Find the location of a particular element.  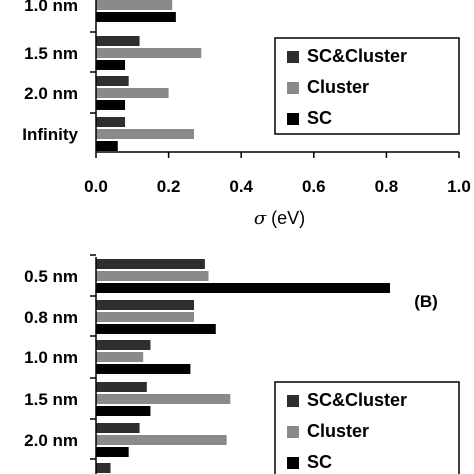

x-axis-title: σ (eV) is located at coordinates (279, 218).